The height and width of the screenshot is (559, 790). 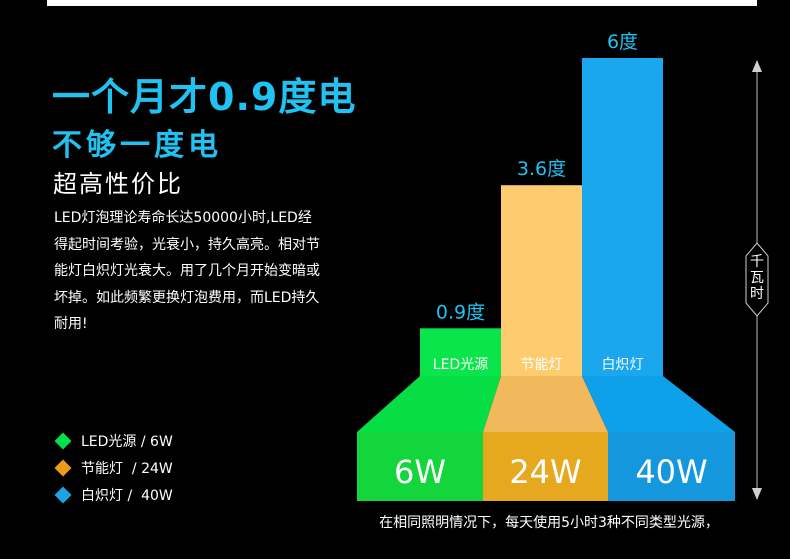 I want to click on legend-item-led: LED光源 / 6W, so click(x=113, y=440).